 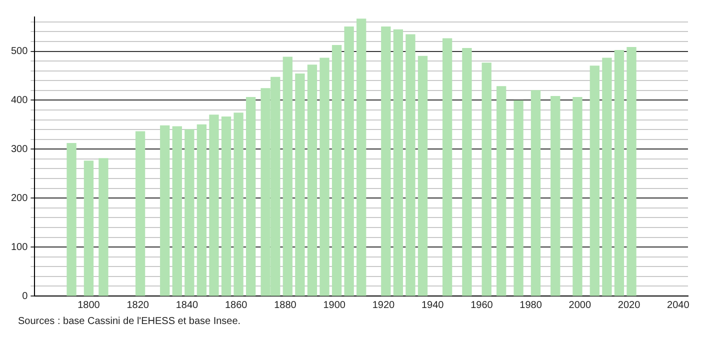 I want to click on y-tick-label: 0, so click(x=25, y=296).